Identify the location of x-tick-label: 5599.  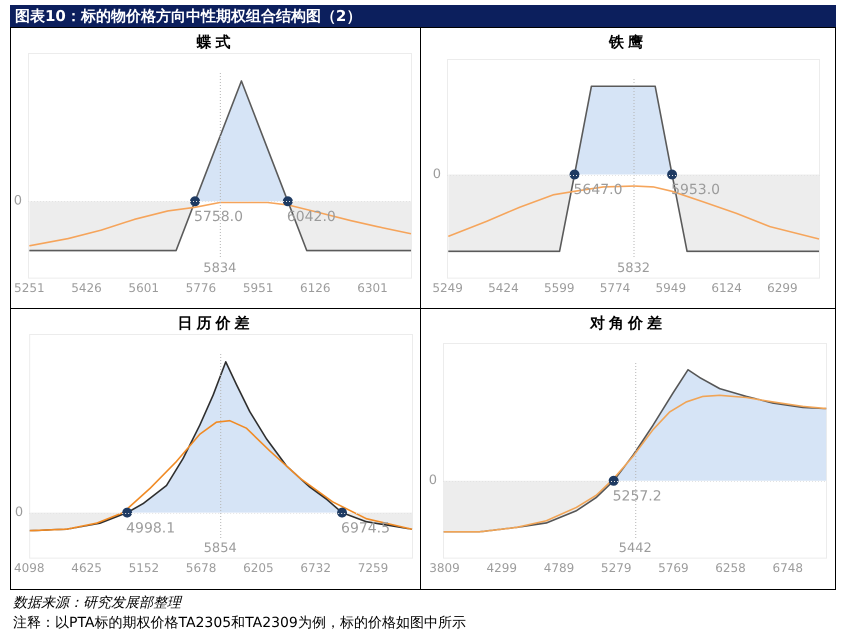
(559, 287).